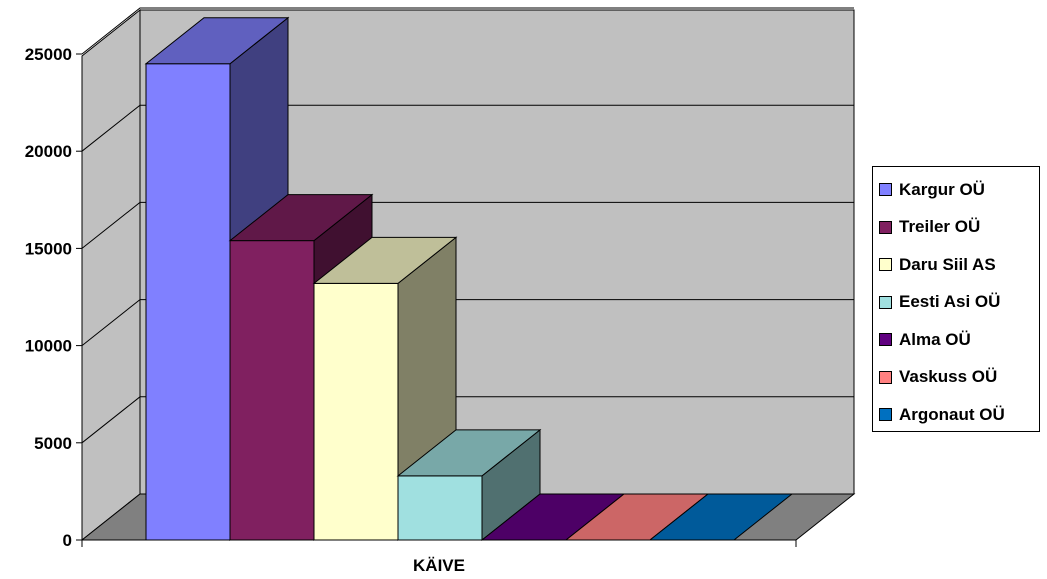  Describe the element at coordinates (947, 264) in the screenshot. I see `legend-label: Daru Siil AS` at that location.